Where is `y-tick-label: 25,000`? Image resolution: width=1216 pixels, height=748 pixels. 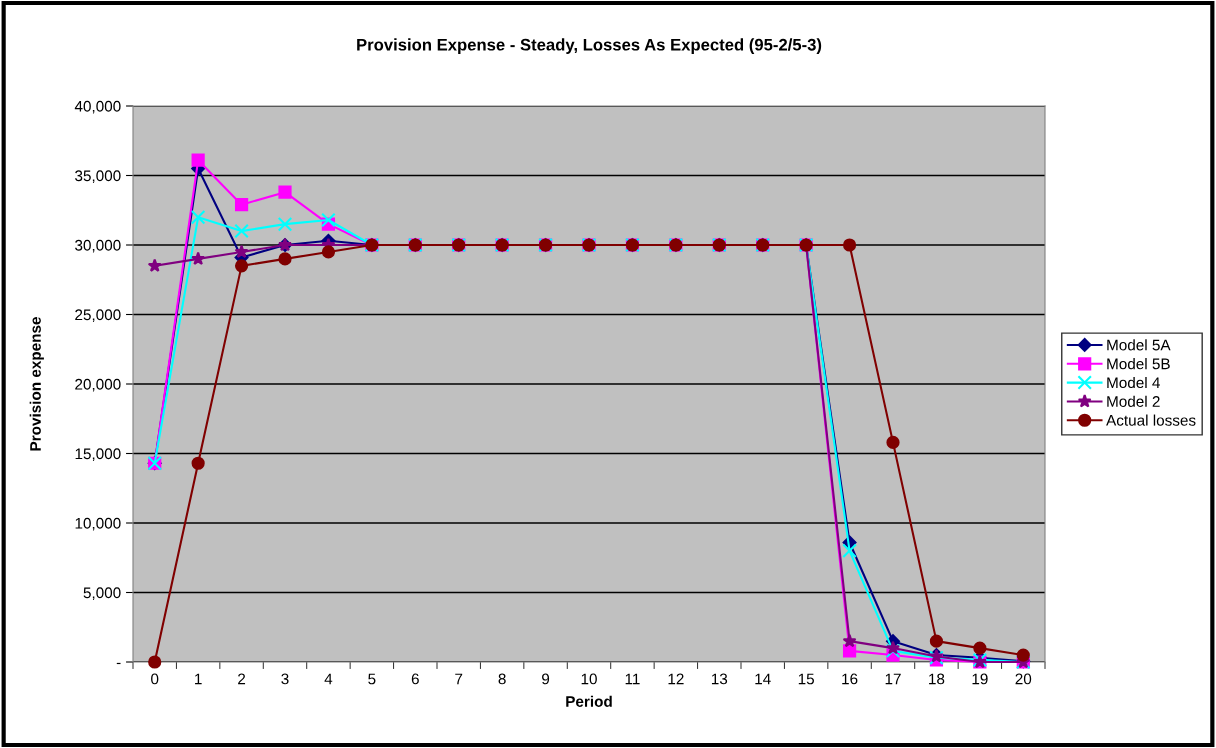 y-tick-label: 25,000 is located at coordinates (98, 315).